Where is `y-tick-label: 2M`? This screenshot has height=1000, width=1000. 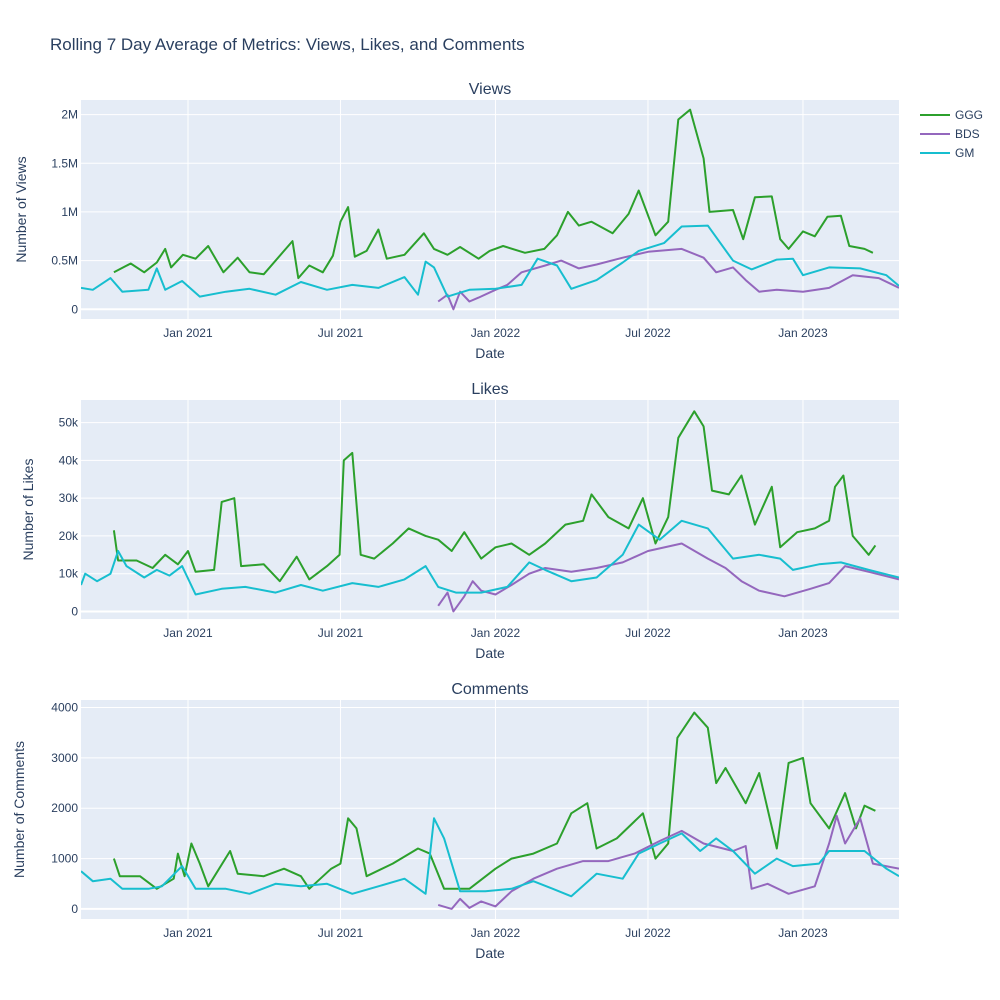
y-tick-label: 2M is located at coordinates (69, 115).